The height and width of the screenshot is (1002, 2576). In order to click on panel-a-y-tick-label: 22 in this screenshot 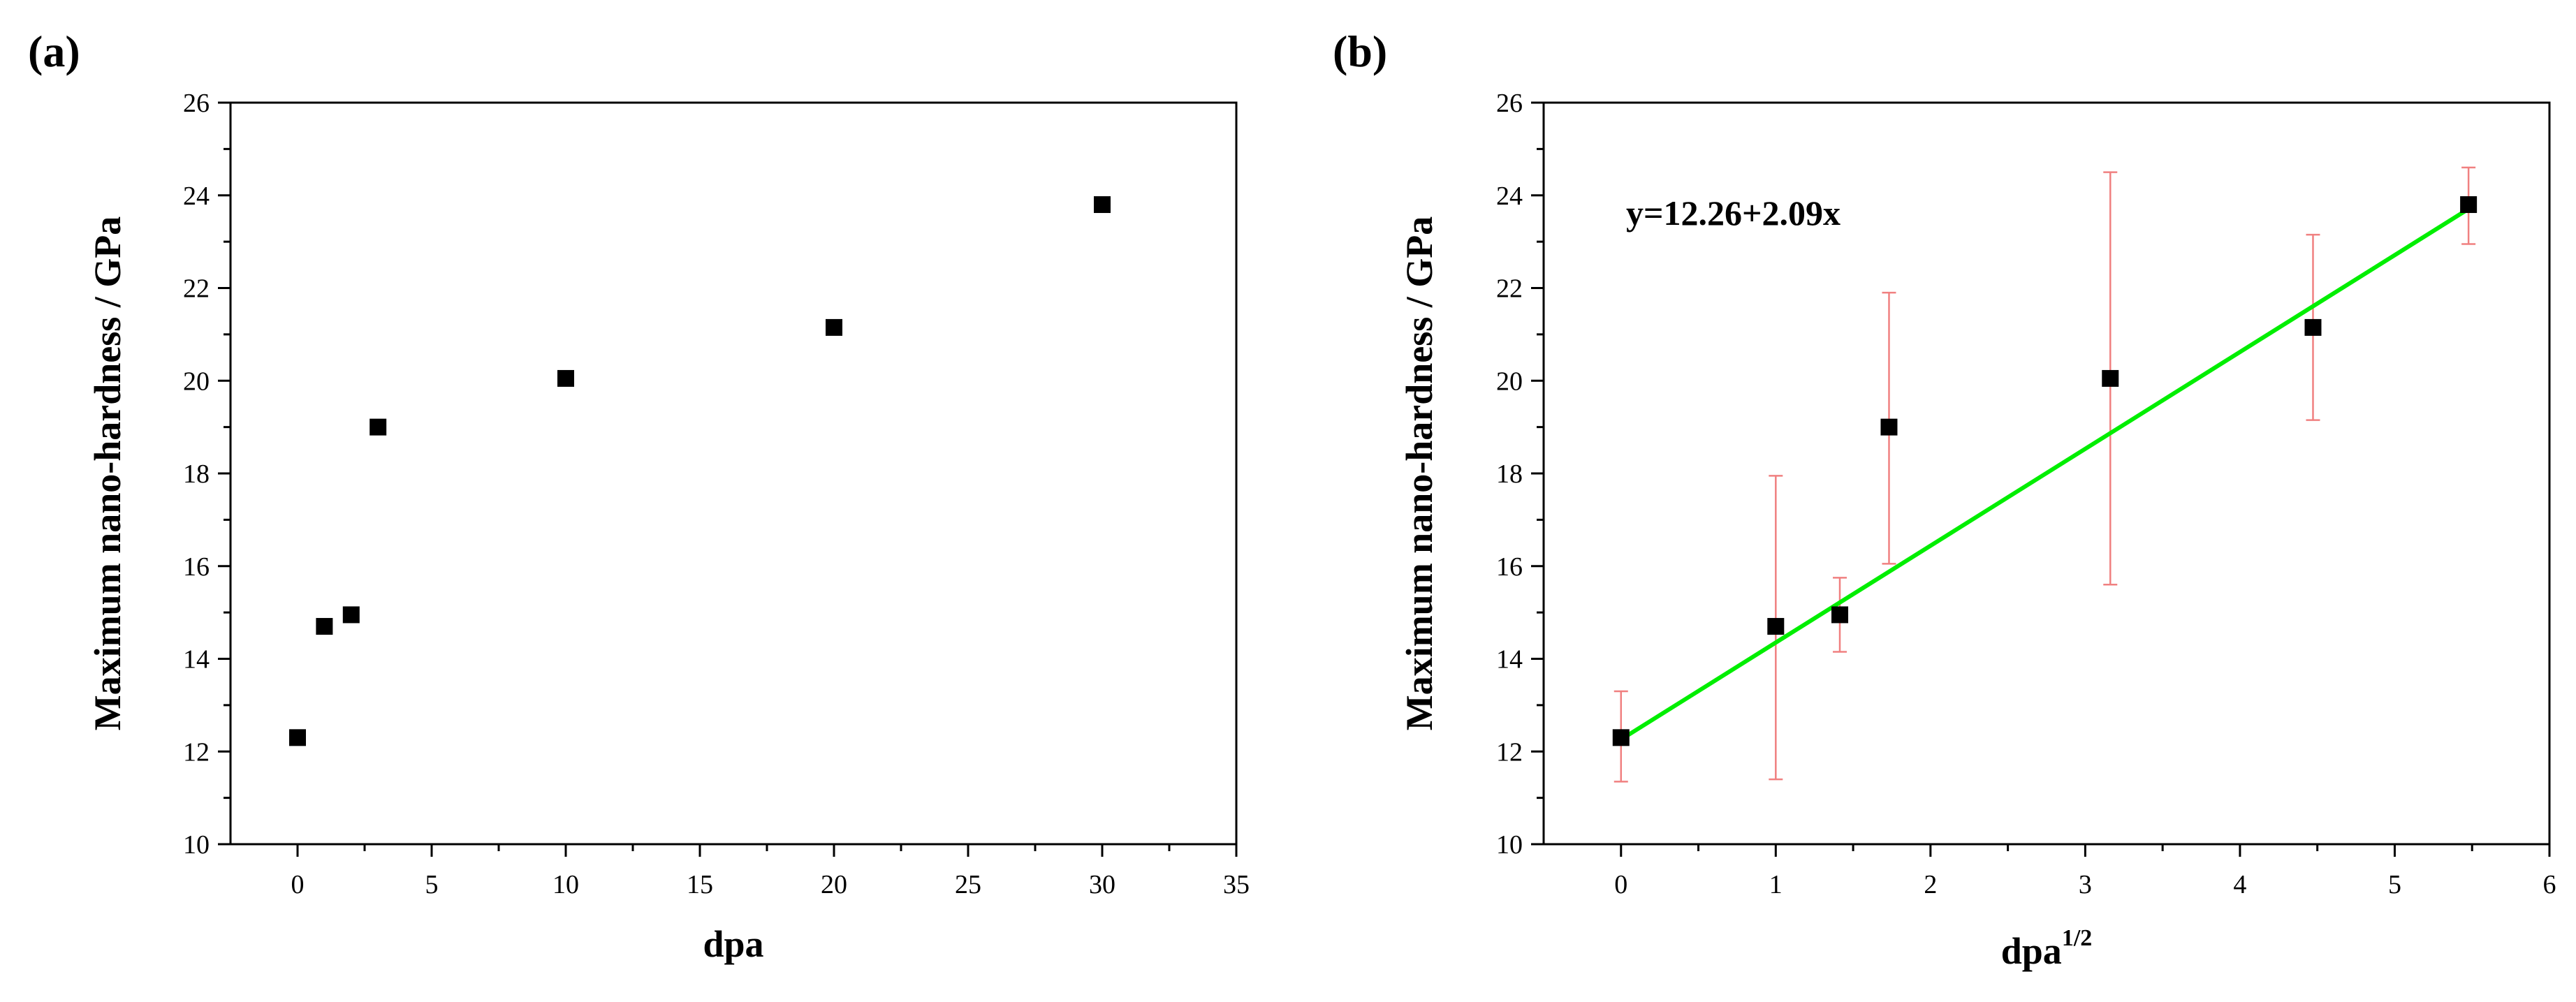, I will do `click(197, 289)`.